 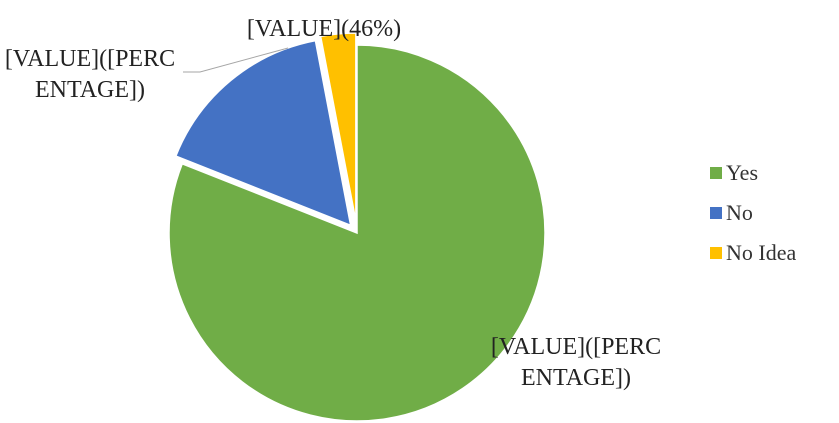 What do you see at coordinates (742, 172) in the screenshot?
I see `legend-label: Yes` at bounding box center [742, 172].